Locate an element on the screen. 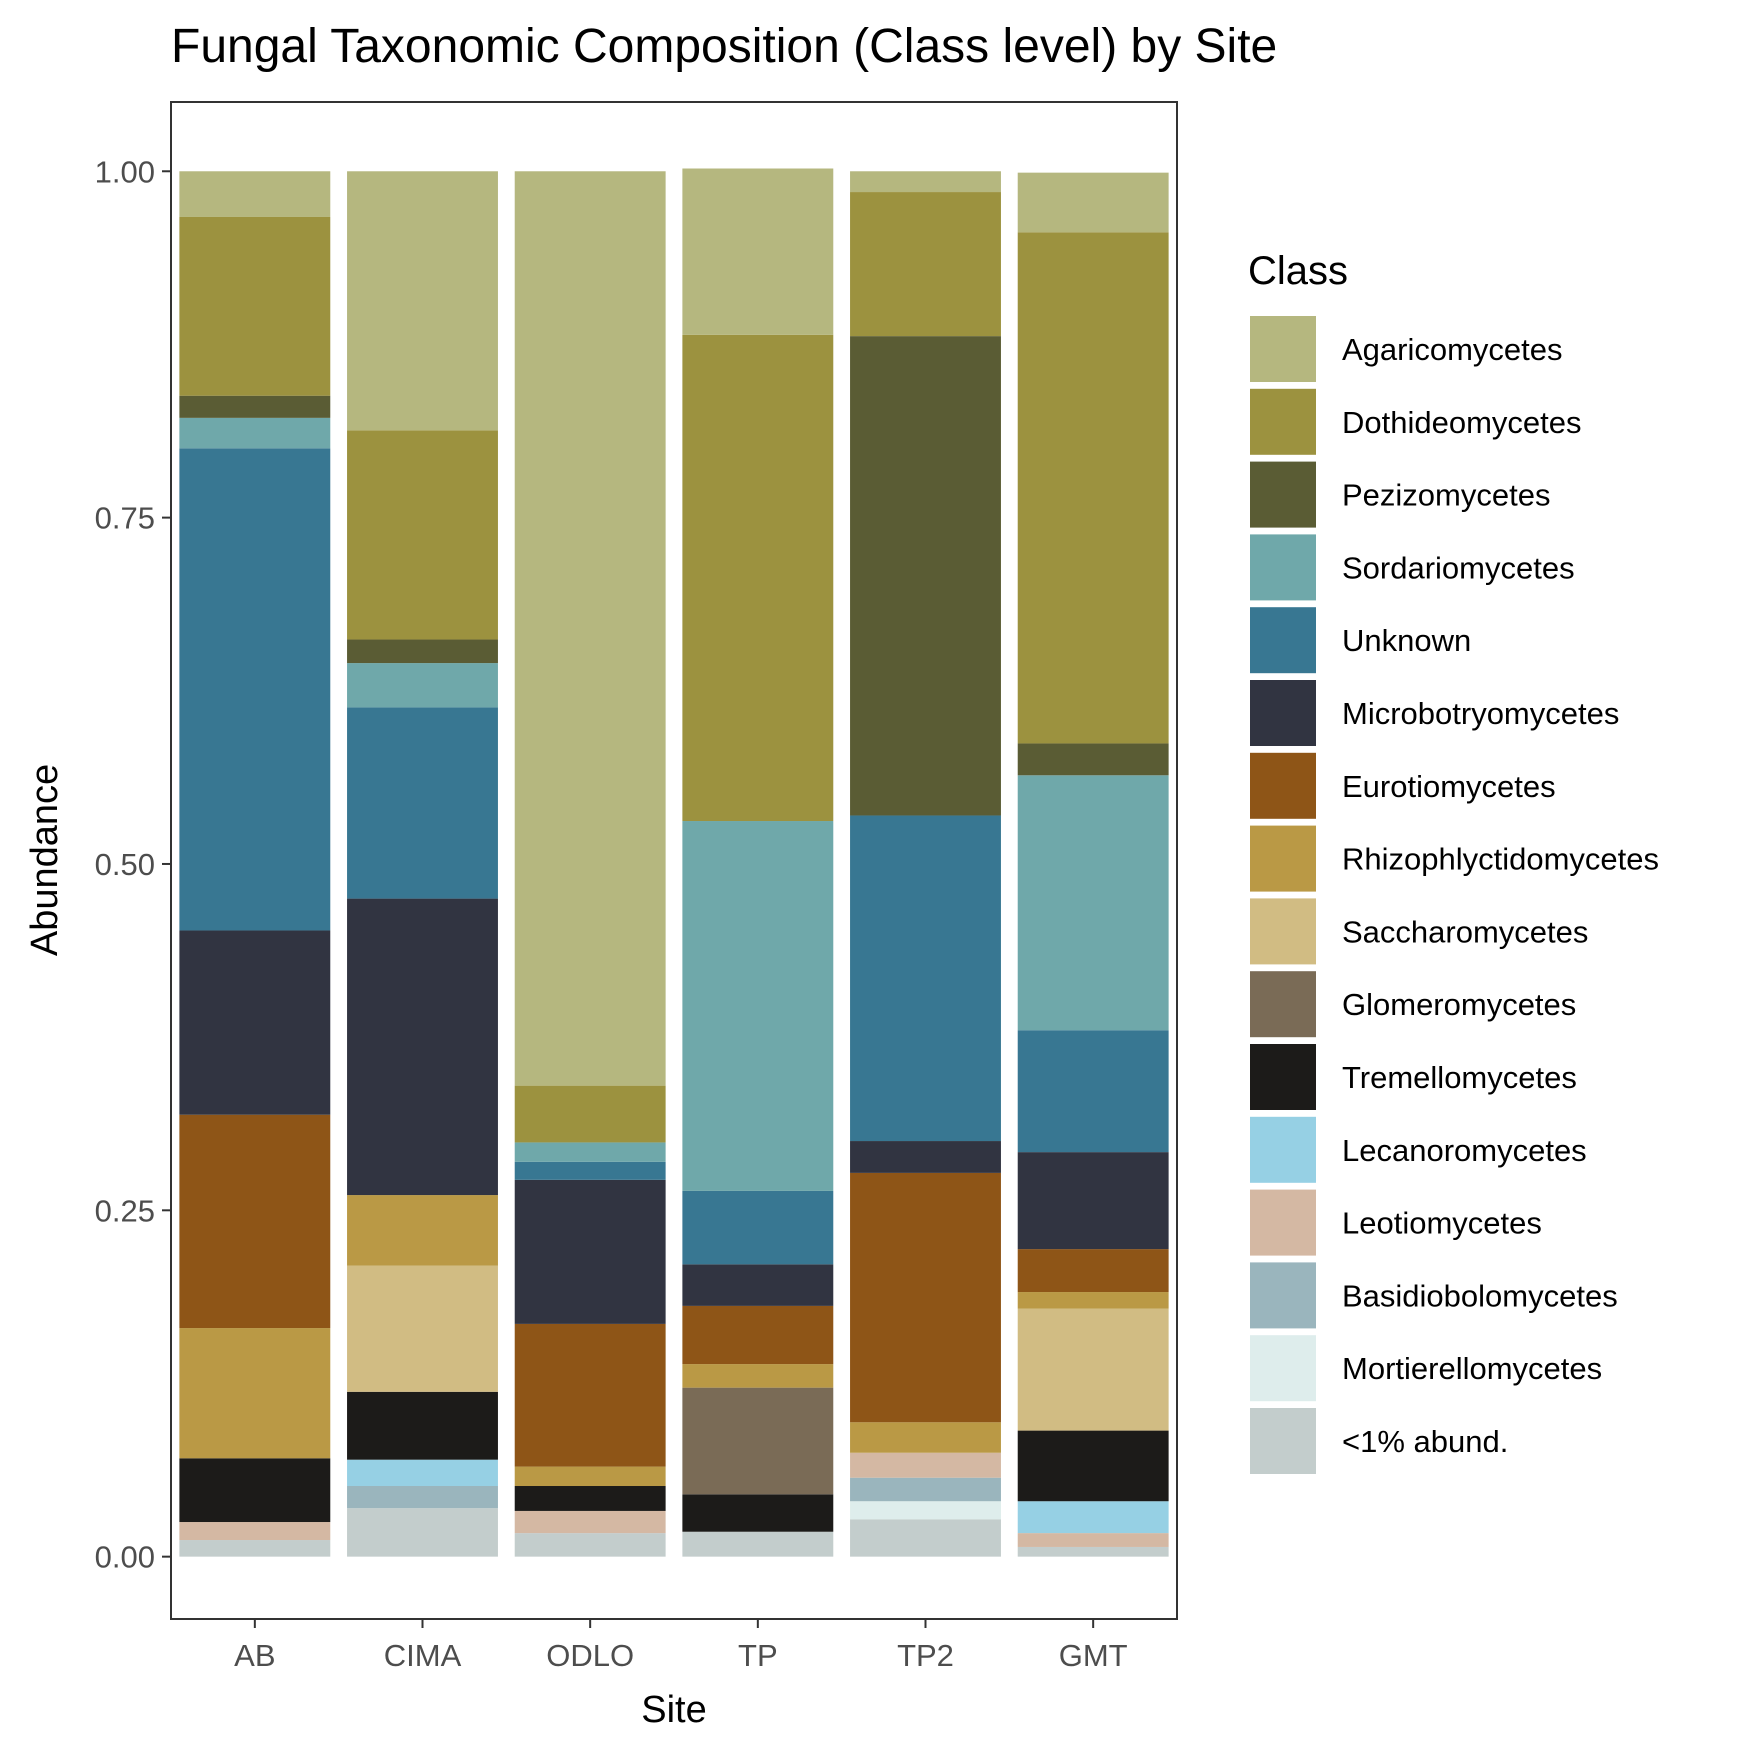 Image resolution: width=1740 pixels, height=1740 pixels. legend-key-dothideomycetes is located at coordinates (1283, 421).